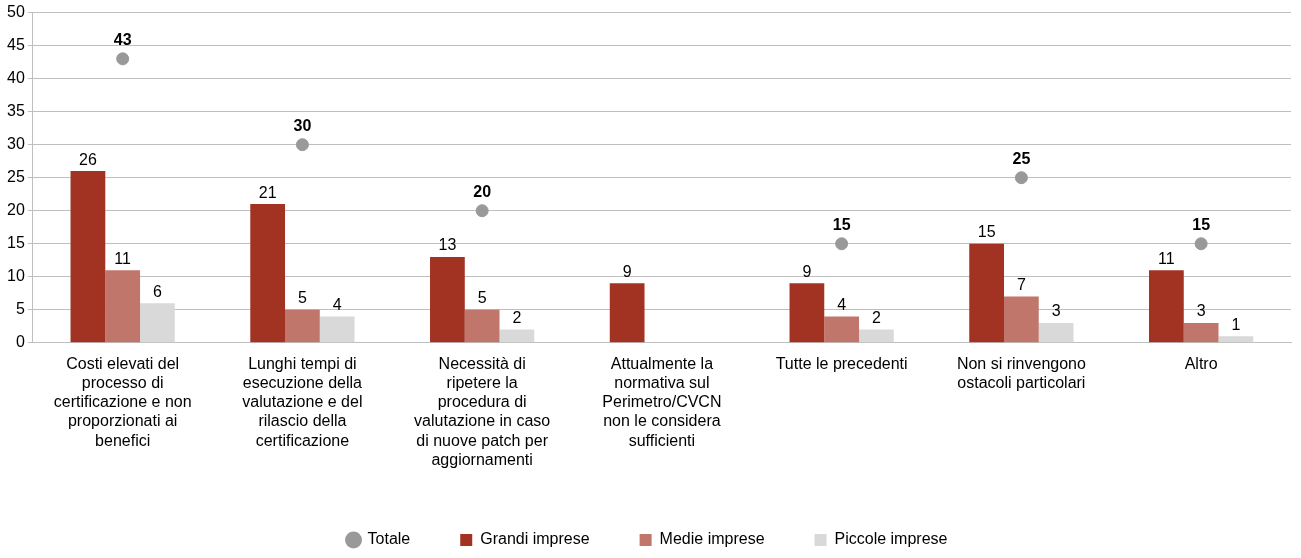 This screenshot has height=558, width=1301. What do you see at coordinates (1021, 373) in the screenshot?
I see `x-tick-label: Non si rinvengono ostacoli particolari` at bounding box center [1021, 373].